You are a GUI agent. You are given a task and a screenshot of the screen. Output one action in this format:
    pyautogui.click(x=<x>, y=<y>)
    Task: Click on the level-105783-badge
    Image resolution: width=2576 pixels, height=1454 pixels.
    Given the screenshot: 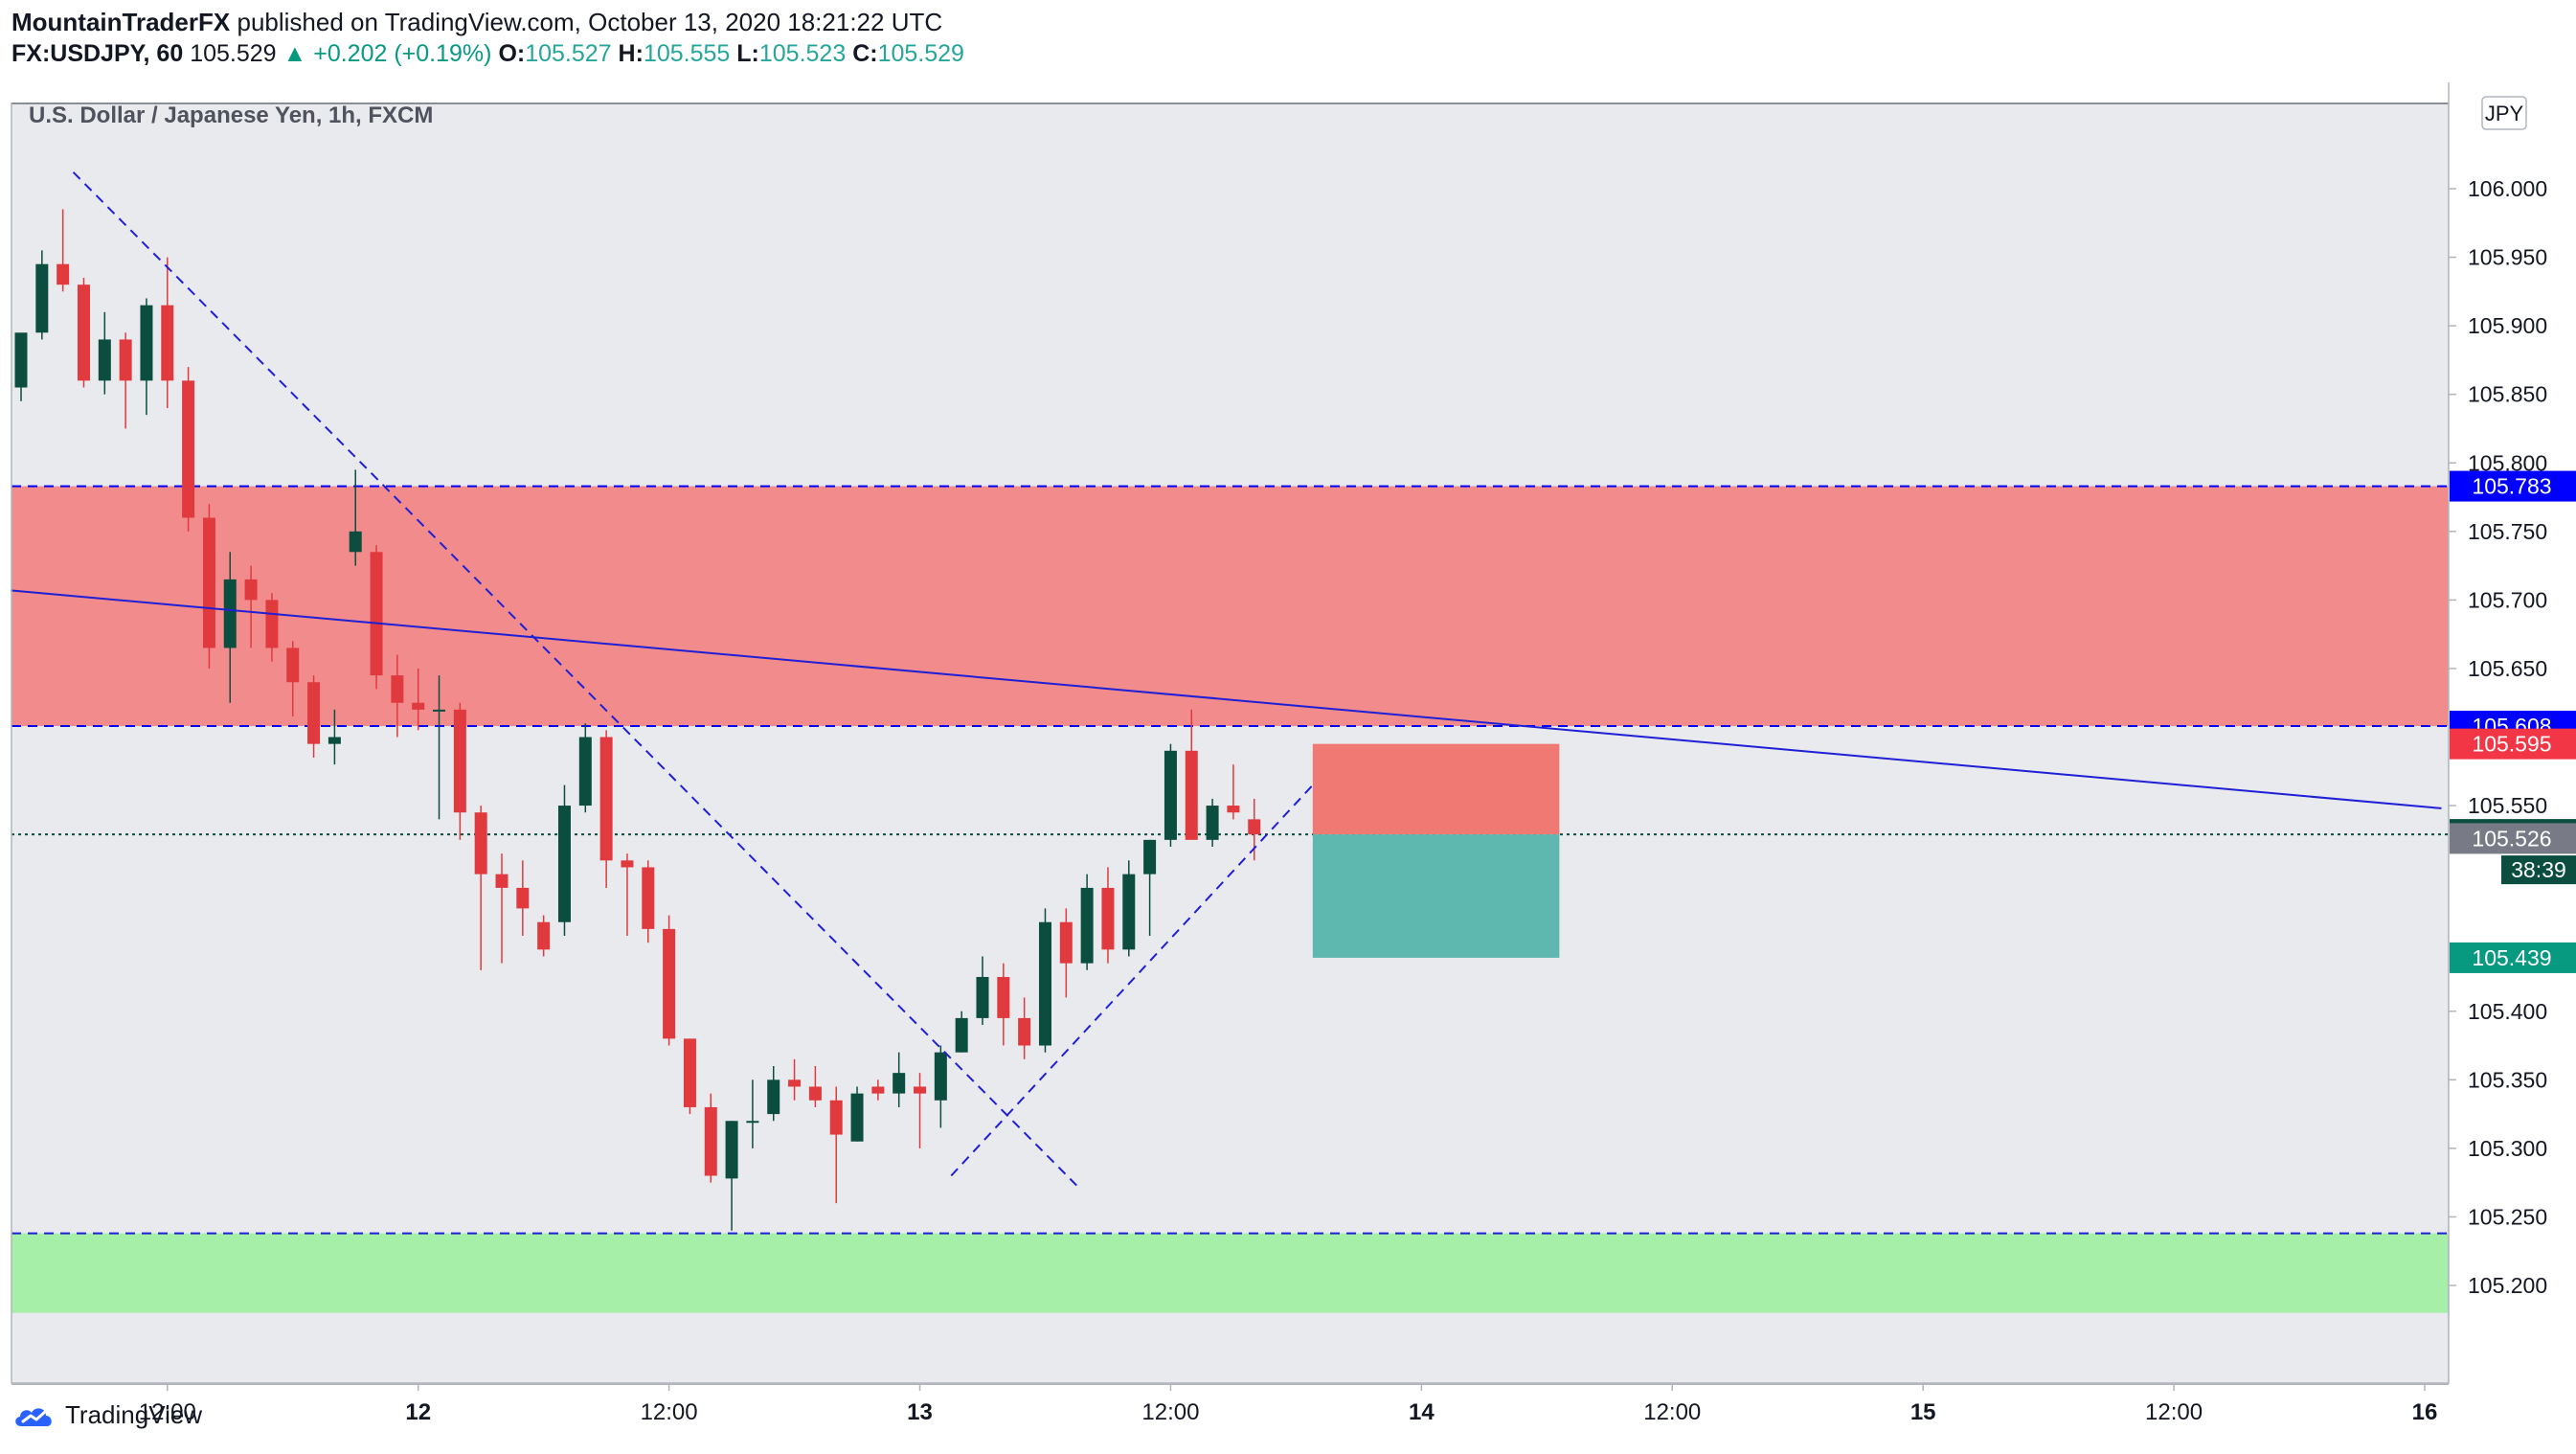 What is the action you would take?
    pyautogui.click(x=2513, y=486)
    